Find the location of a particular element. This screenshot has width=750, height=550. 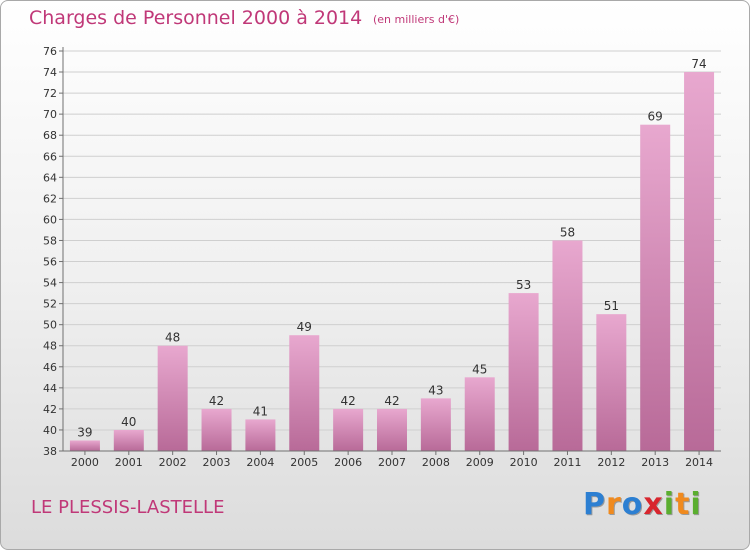

y-tick-label: 52 is located at coordinates (50, 304).